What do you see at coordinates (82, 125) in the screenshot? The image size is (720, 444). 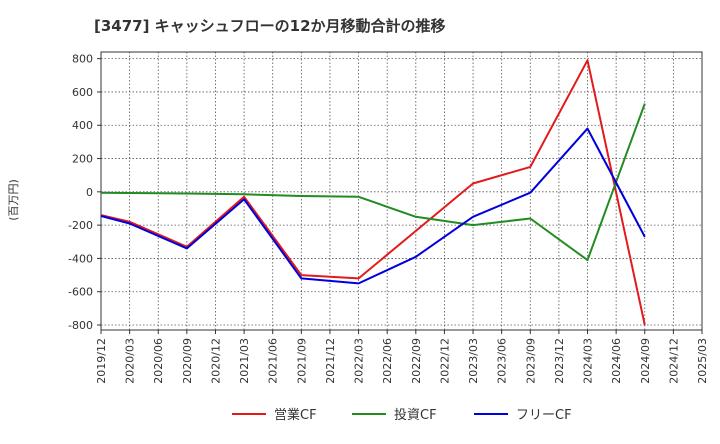 I see `y-tick-label: 400` at bounding box center [82, 125].